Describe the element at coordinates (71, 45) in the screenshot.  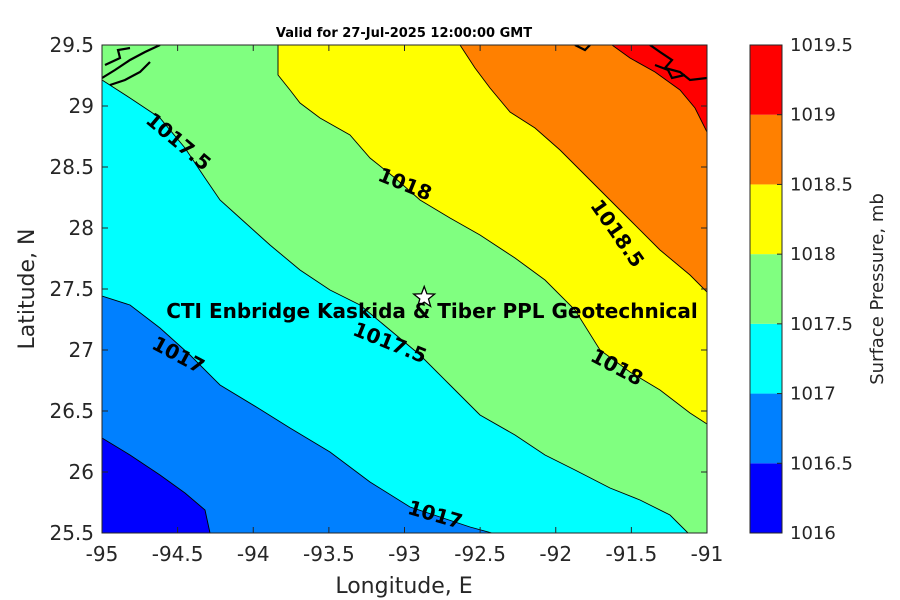
I see `y-tick-label: 29.5` at that location.